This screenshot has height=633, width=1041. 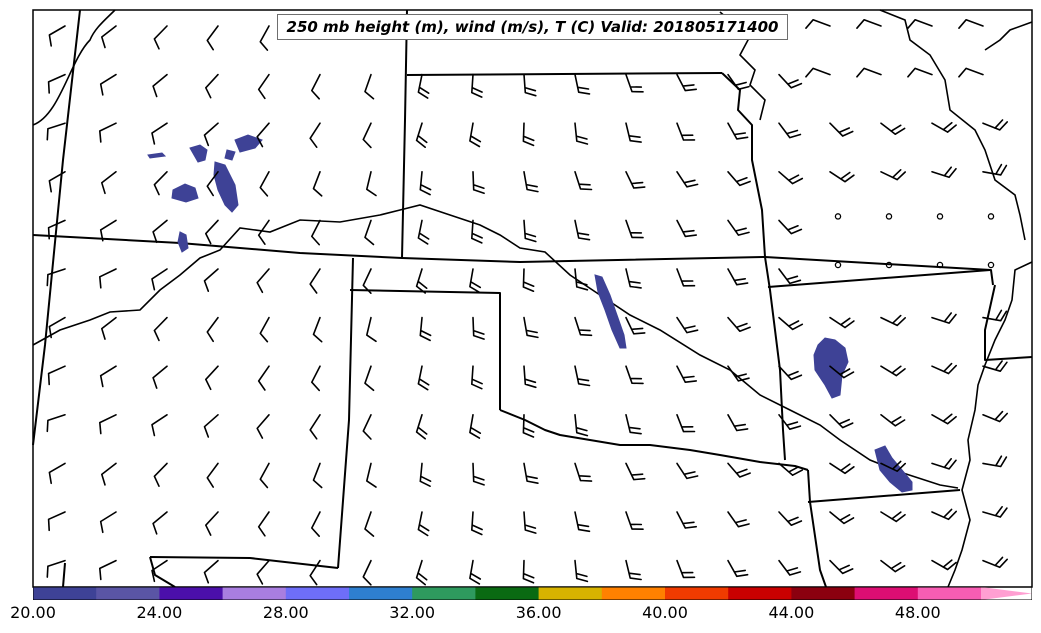 What do you see at coordinates (412, 612) in the screenshot?
I see `colorbar-tick-label: 32.00` at bounding box center [412, 612].